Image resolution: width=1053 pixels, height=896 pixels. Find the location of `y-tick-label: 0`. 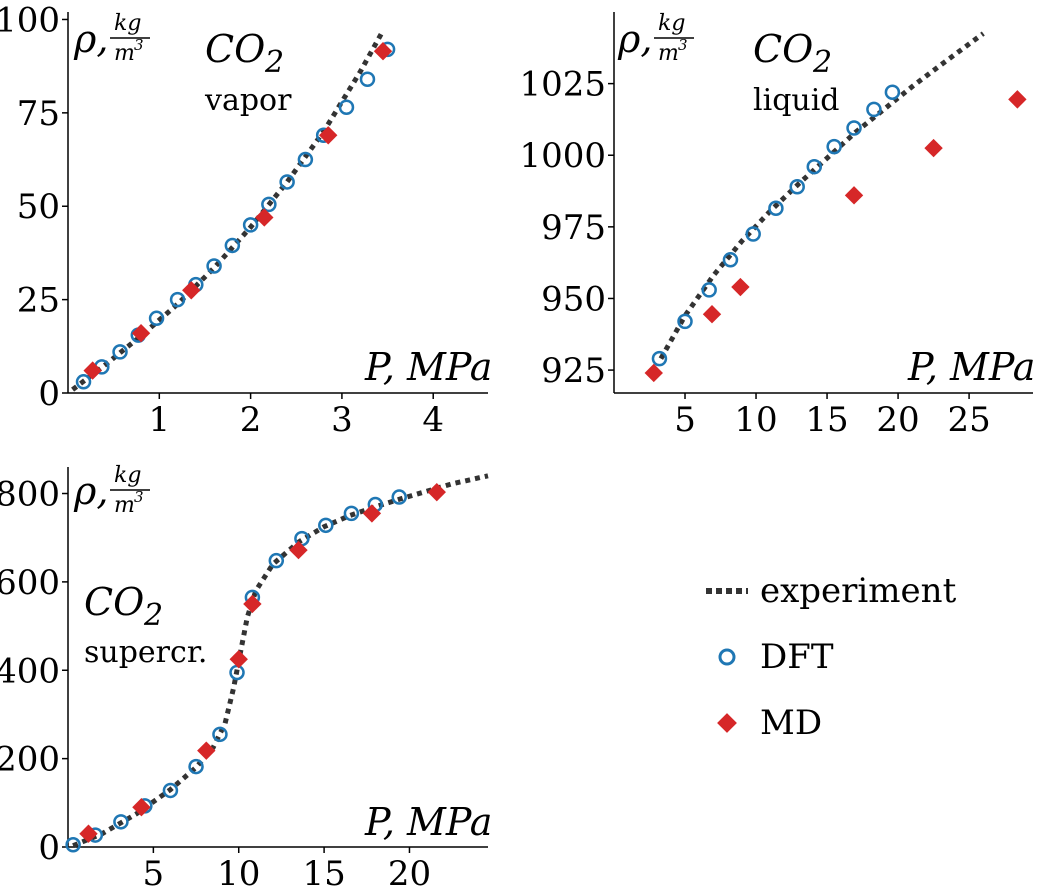

y-tick-label: 0 is located at coordinates (49, 394).